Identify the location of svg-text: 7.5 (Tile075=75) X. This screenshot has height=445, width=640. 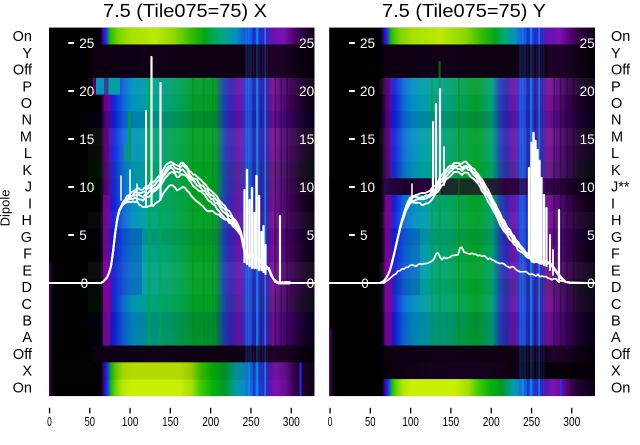
(185, 11).